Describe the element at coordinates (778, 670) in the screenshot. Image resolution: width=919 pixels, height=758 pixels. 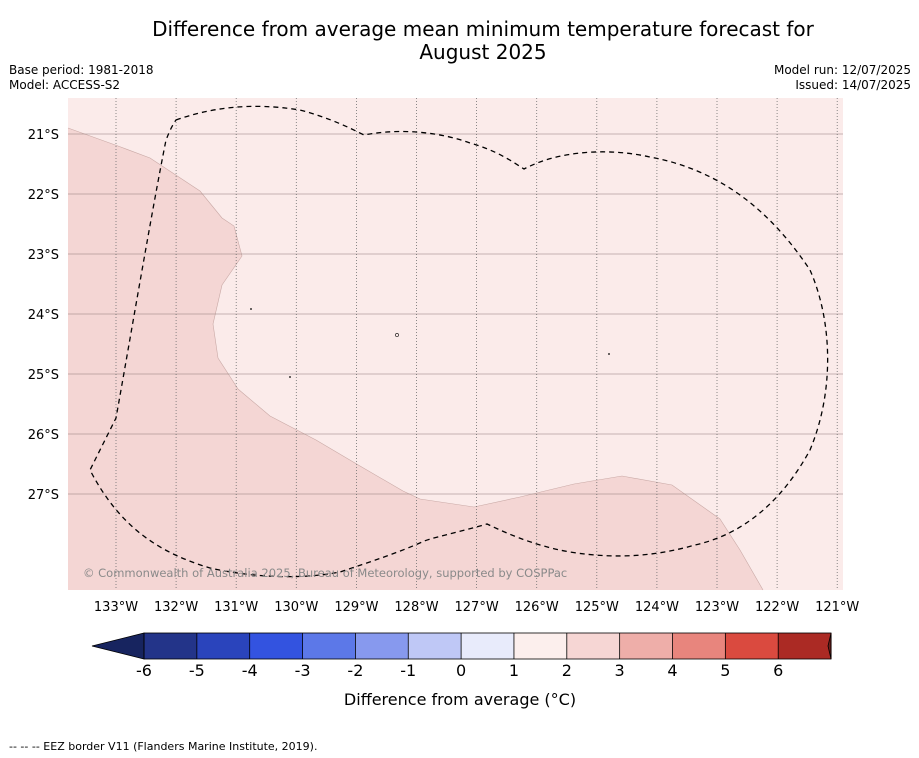
I see `colorbar-tick-label: 6` at that location.